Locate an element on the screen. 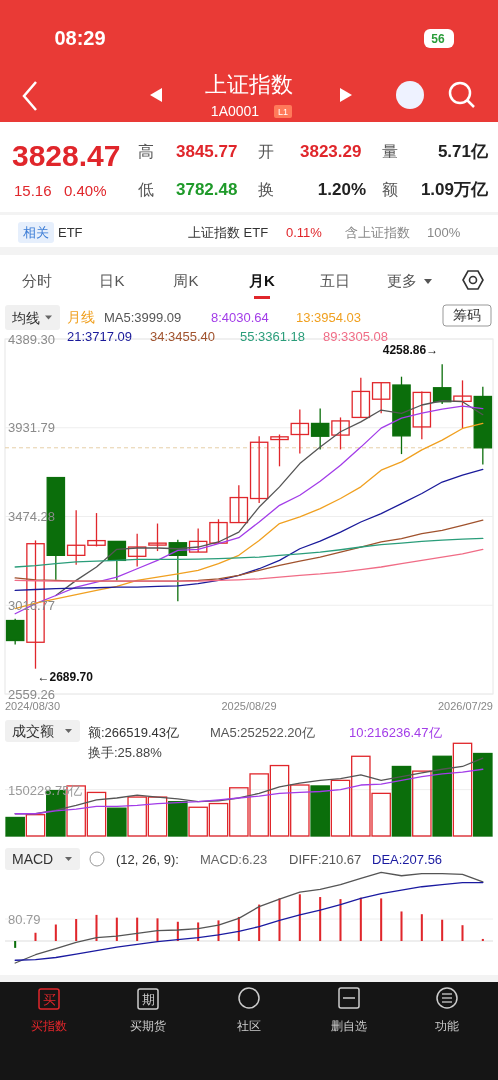 This screenshot has width=498, height=1080. text: 1A0001 is located at coordinates (235, 111).